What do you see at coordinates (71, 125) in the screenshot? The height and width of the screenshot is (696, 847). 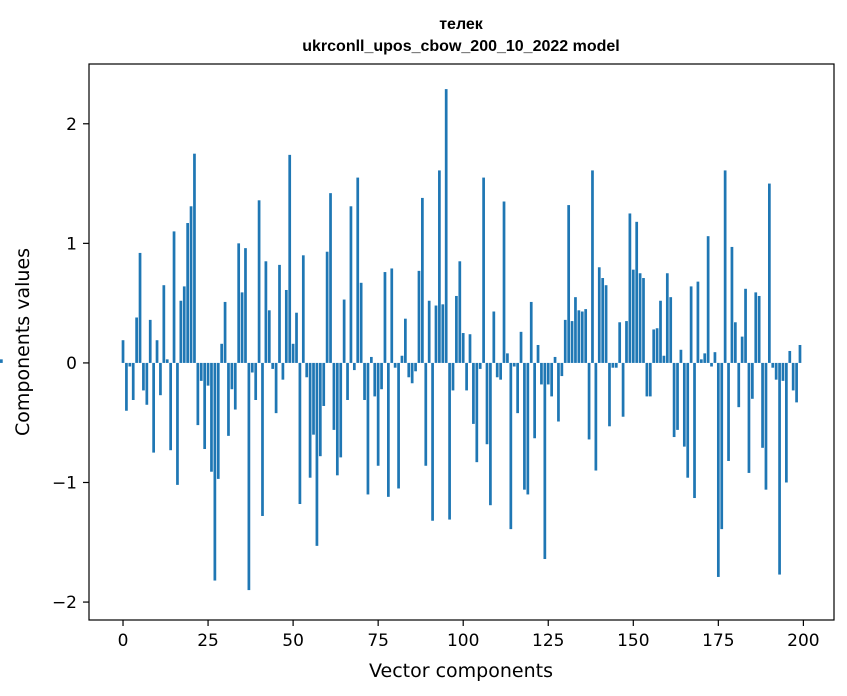 I see `y-tick-label: 2` at bounding box center [71, 125].